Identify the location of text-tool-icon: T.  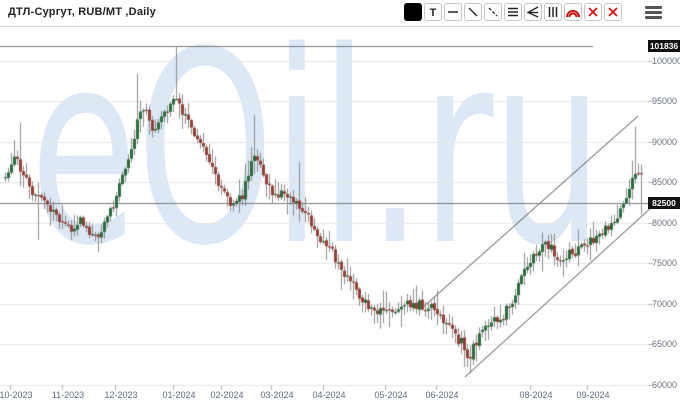
(433, 13).